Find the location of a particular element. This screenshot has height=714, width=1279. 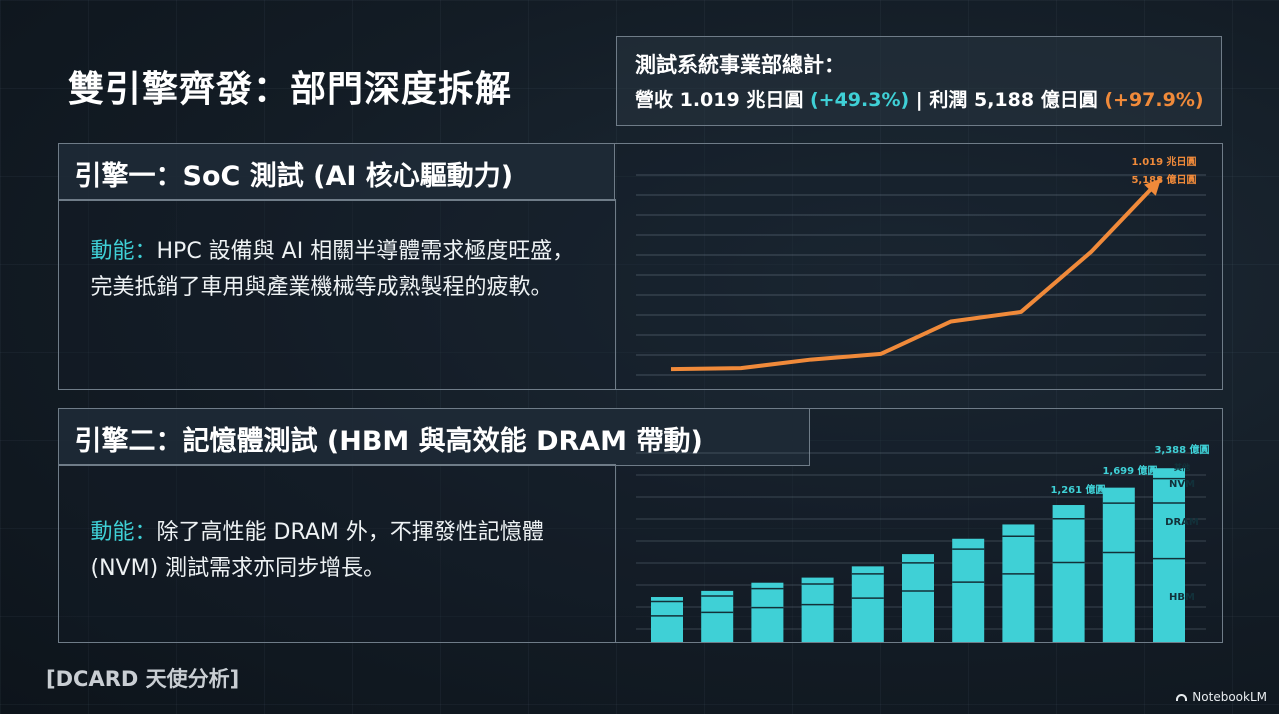

bar-series is located at coordinates (918, 555).